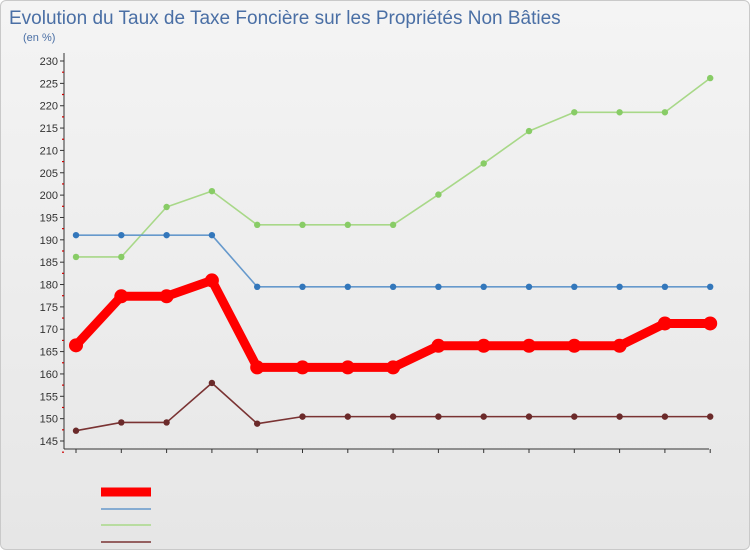  Describe the element at coordinates (126, 515) in the screenshot. I see `legend` at that location.